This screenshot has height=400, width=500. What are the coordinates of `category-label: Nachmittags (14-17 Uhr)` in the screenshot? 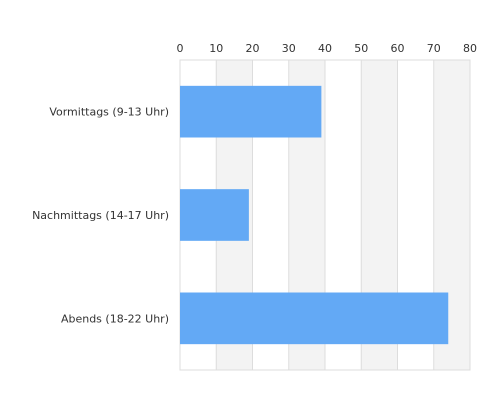 It's located at (100, 215).